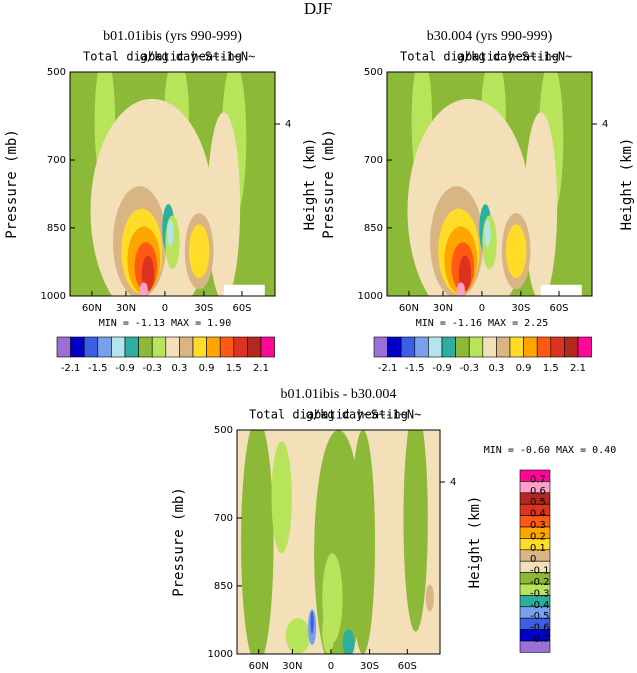 The width and height of the screenshot is (637, 673). Describe the element at coordinates (318, 9) in the screenshot. I see `figure-title: DJF` at that location.